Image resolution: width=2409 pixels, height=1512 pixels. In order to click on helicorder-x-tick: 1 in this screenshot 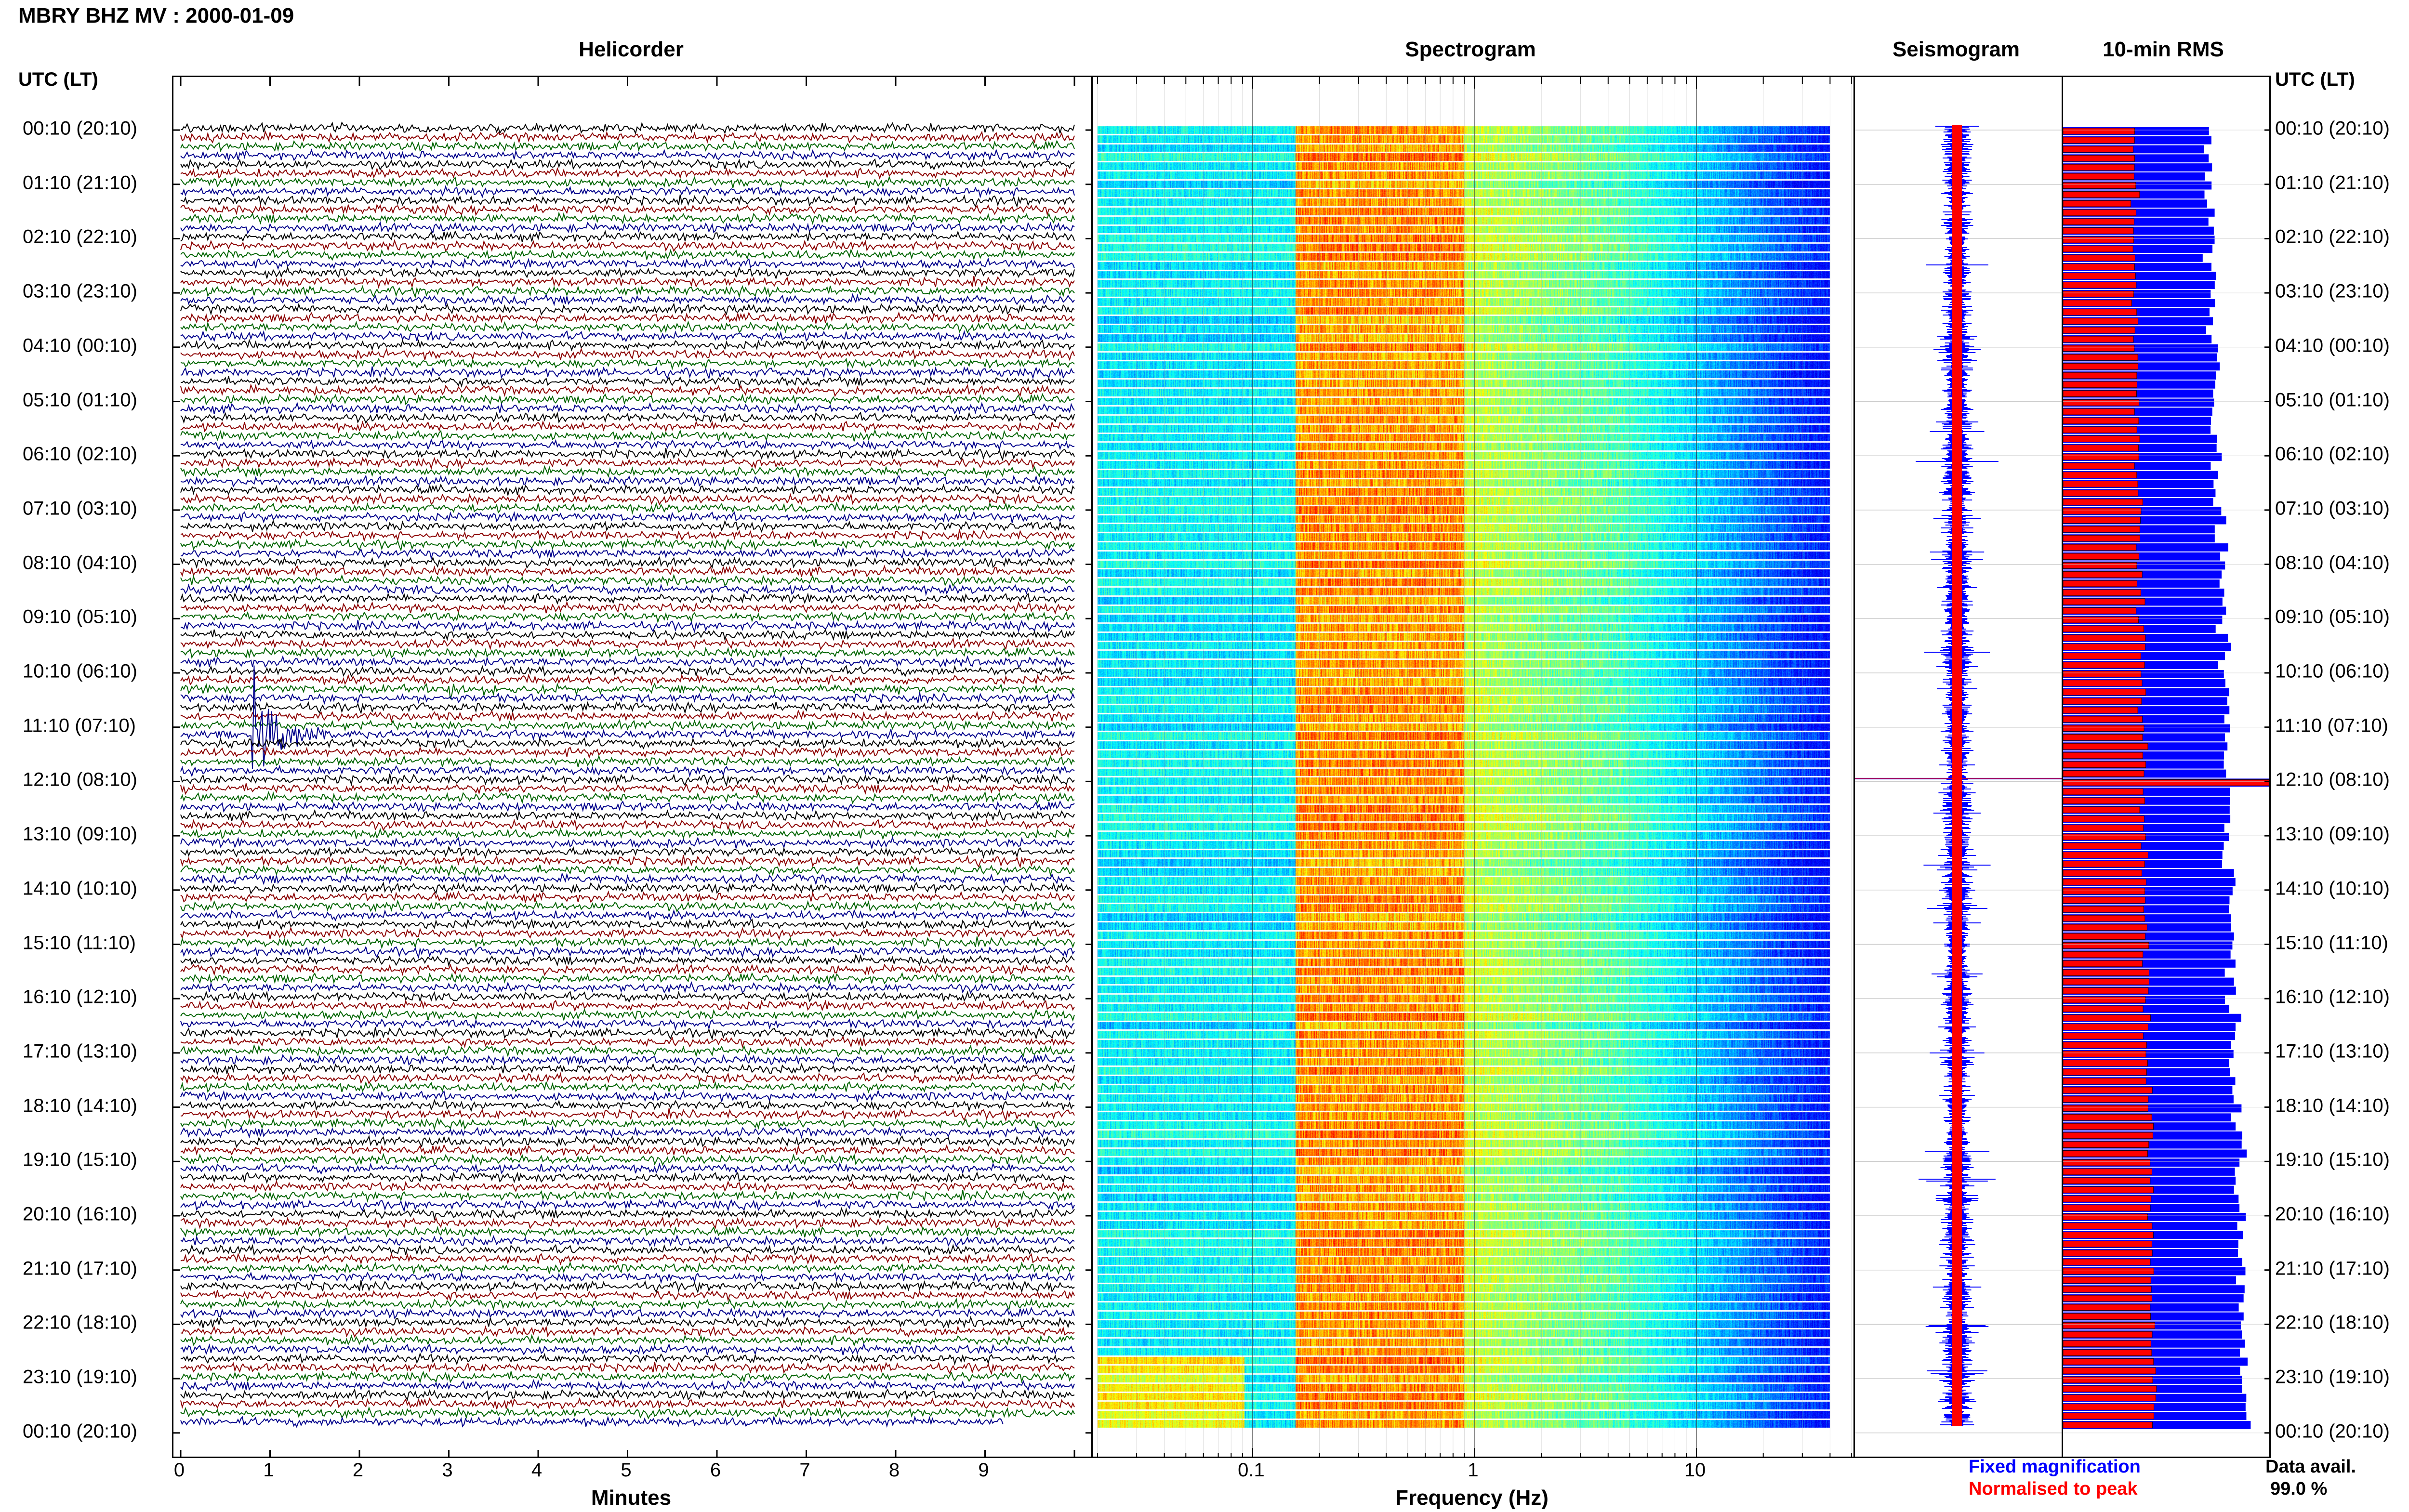, I will do `click(268, 1470)`.